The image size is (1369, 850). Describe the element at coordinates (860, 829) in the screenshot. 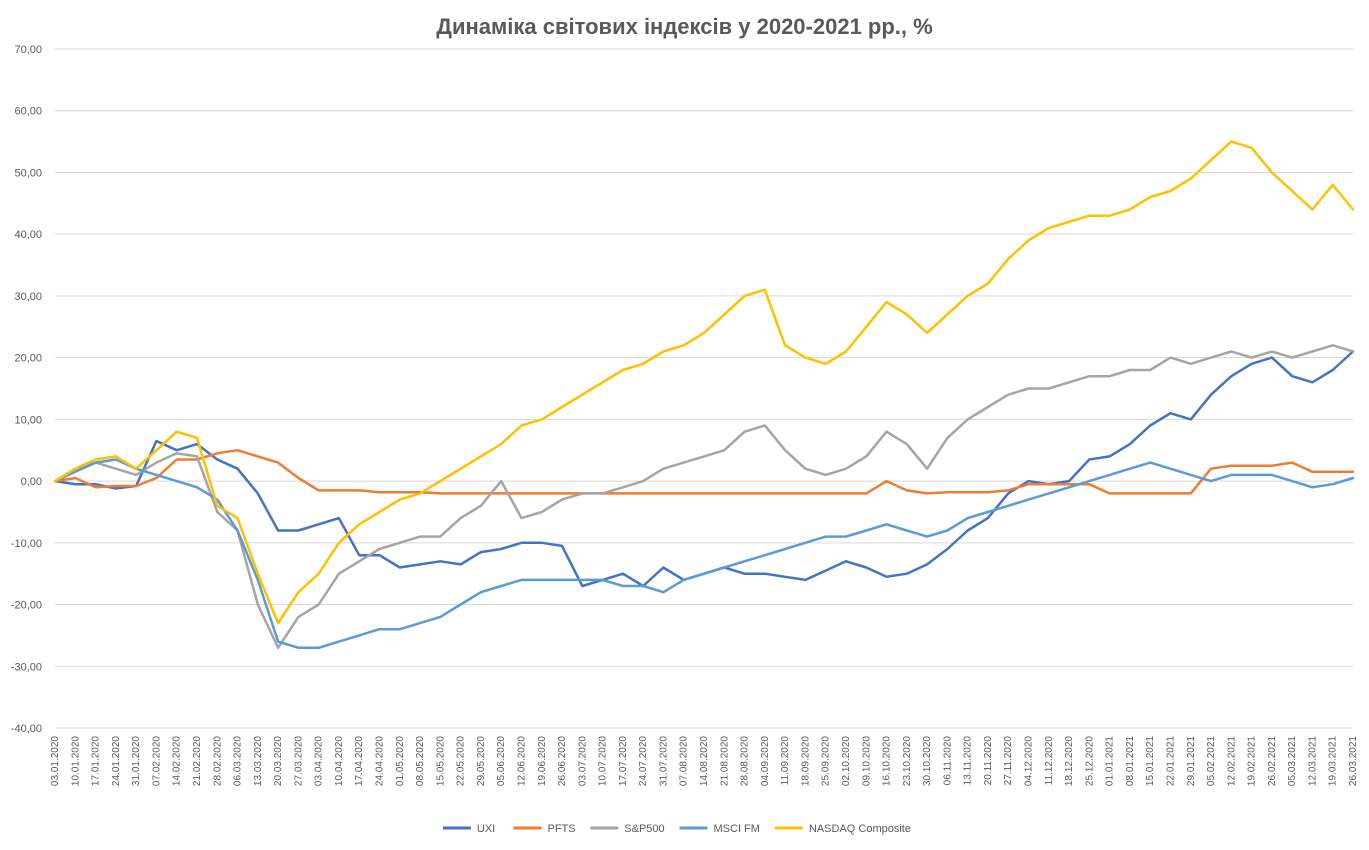

I see `legend-label: NASDAQ Composite` at that location.